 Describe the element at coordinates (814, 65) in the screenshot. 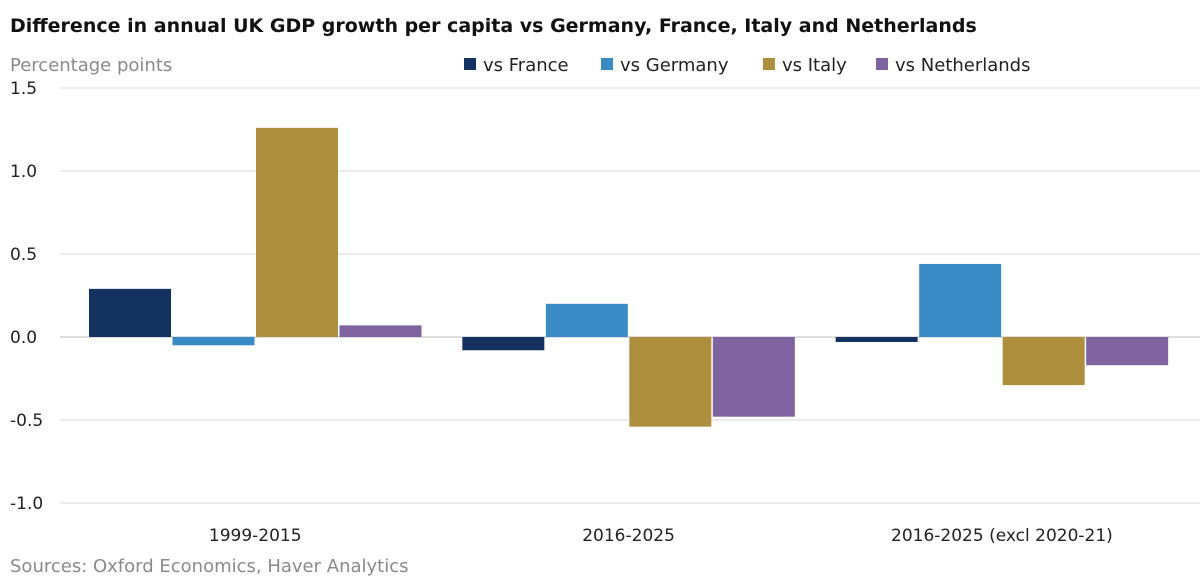

I see `legend-label: vs Italy` at that location.